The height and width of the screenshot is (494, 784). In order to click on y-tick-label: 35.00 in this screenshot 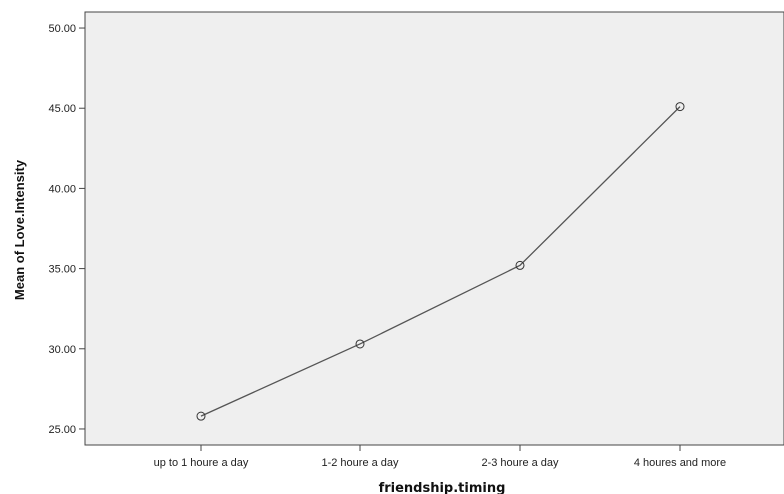, I will do `click(62, 270)`.